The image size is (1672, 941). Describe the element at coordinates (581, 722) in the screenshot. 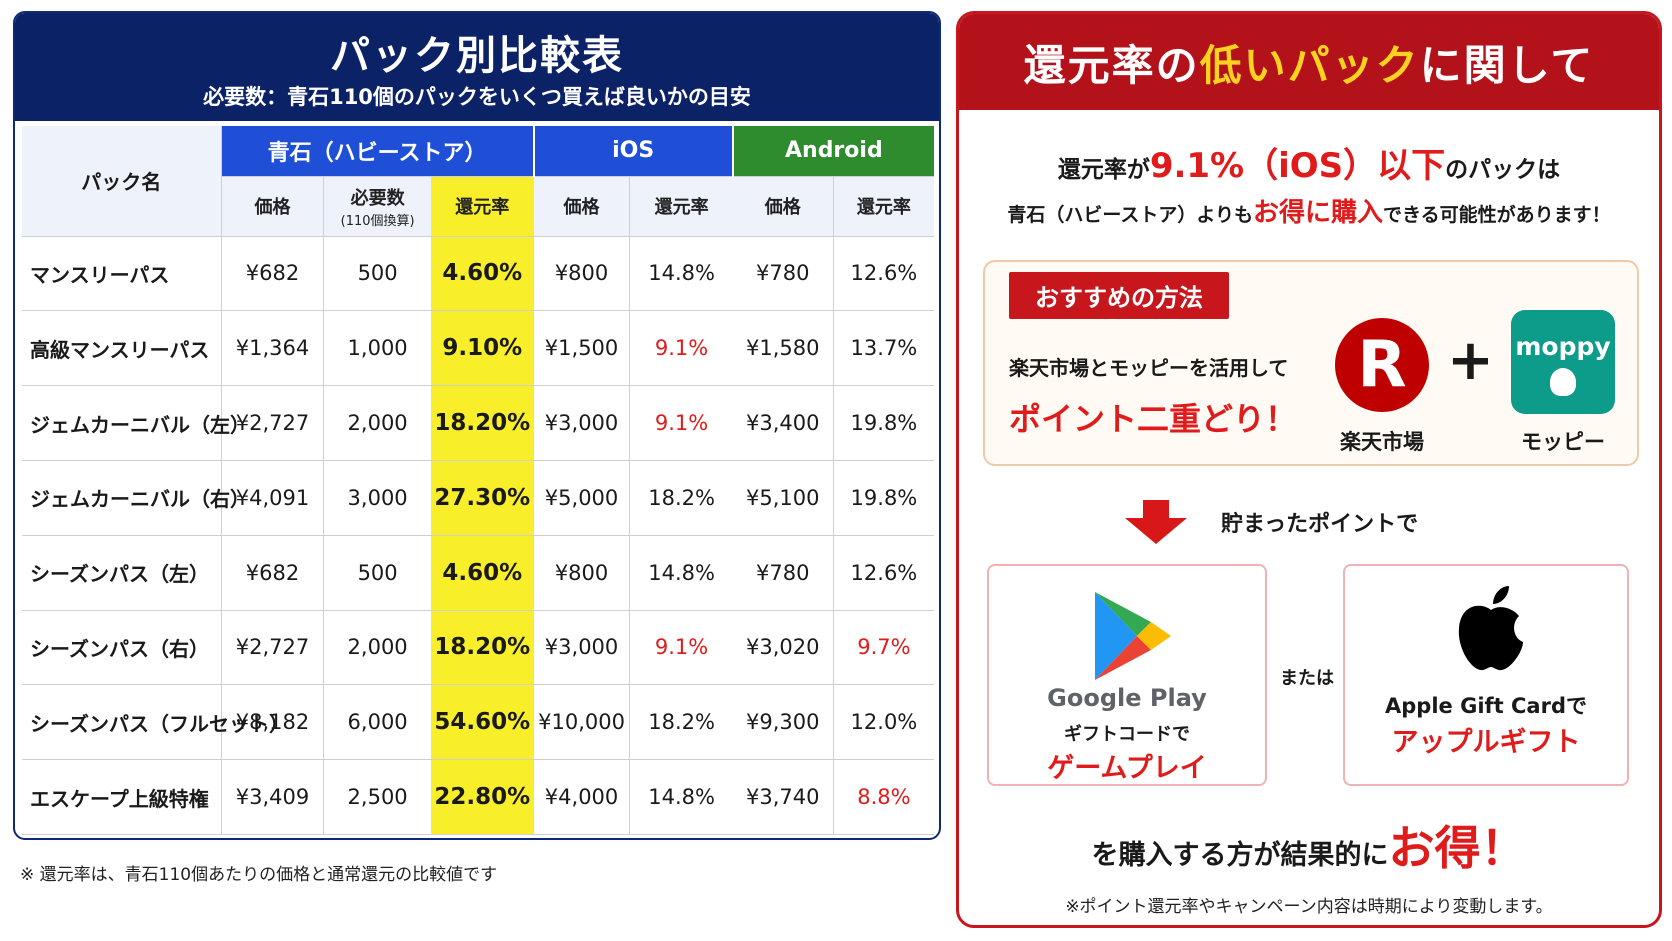

I see `ios-price-cell: ¥10,000` at that location.